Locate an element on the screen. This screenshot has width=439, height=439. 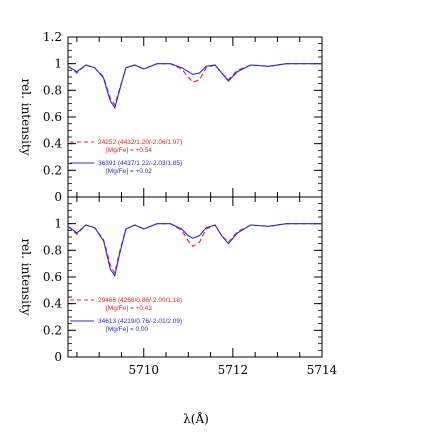
y-tick-label: 1.2 is located at coordinates (52, 37).